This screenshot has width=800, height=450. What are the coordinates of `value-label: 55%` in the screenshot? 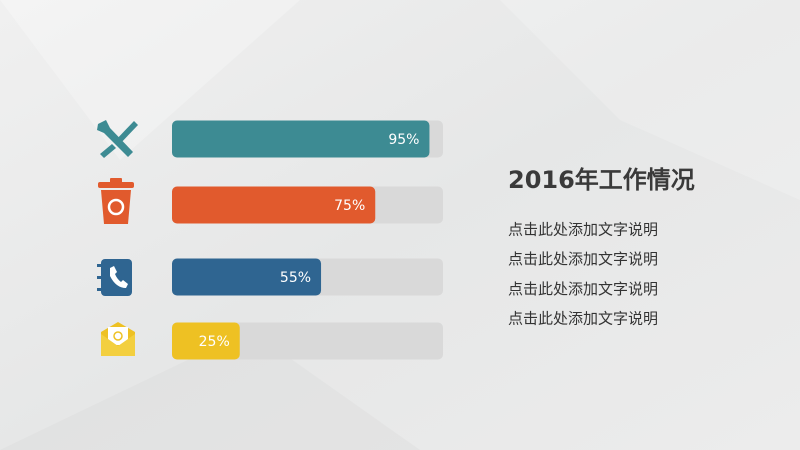 It's located at (295, 278).